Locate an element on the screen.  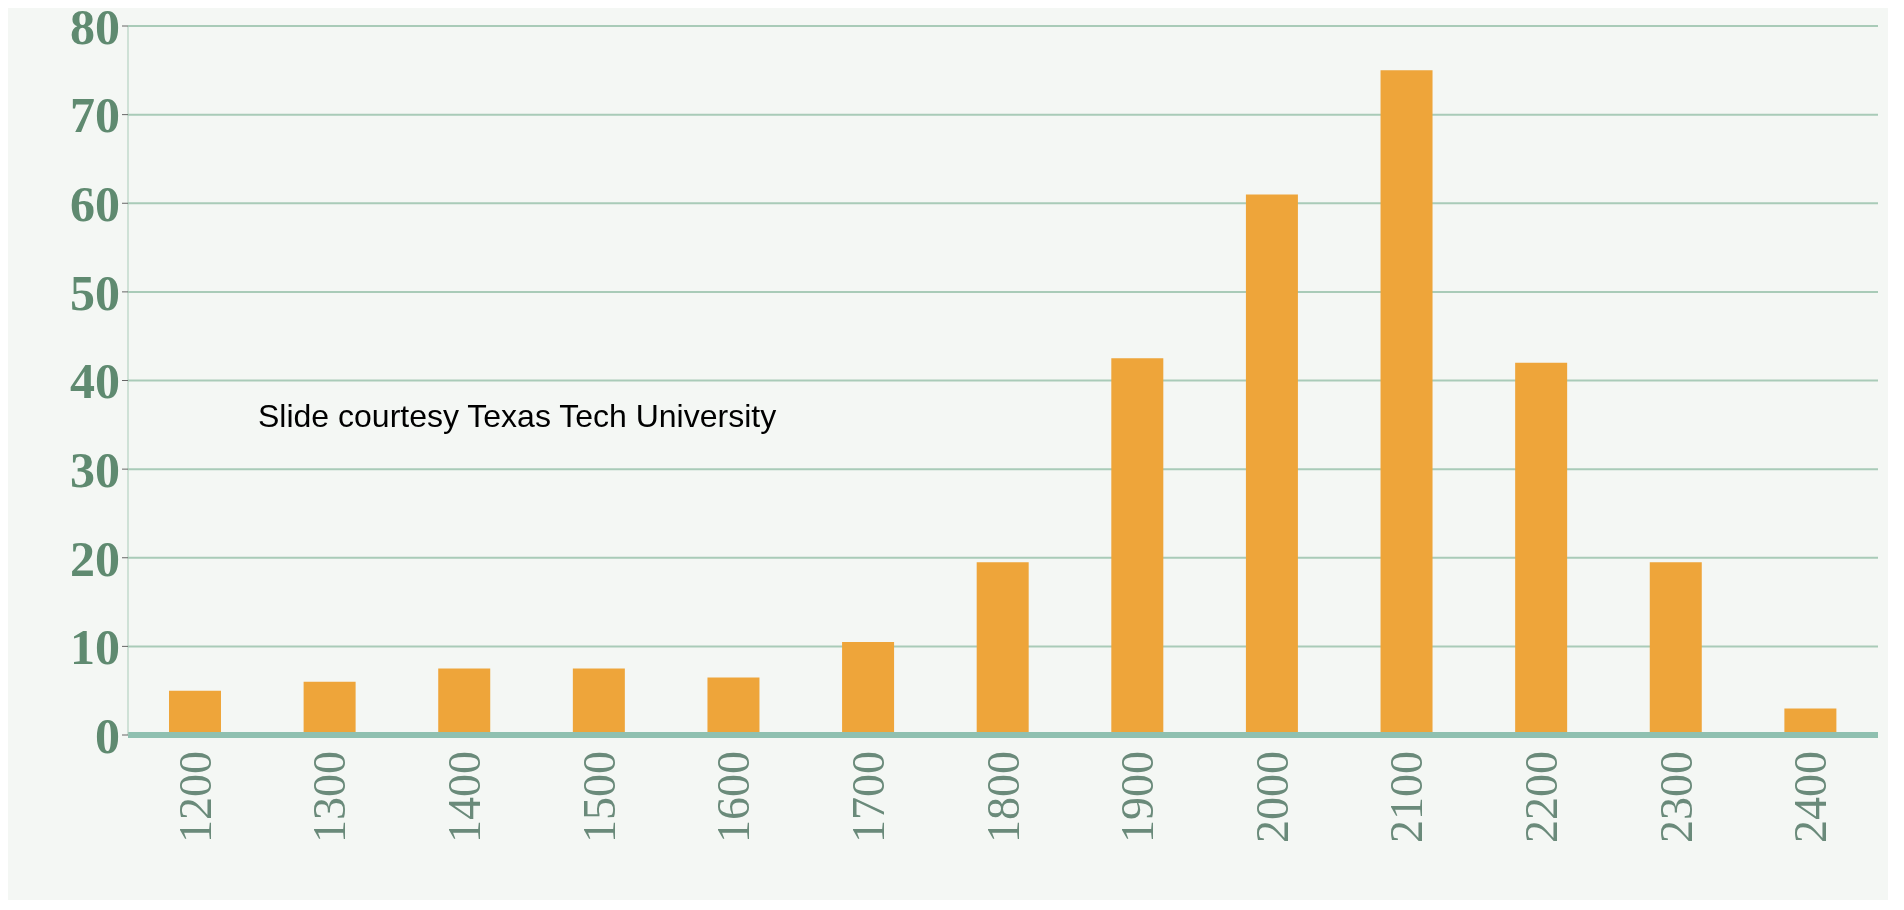
annotation: Slide courtesy Texas Tech University is located at coordinates (517, 416).